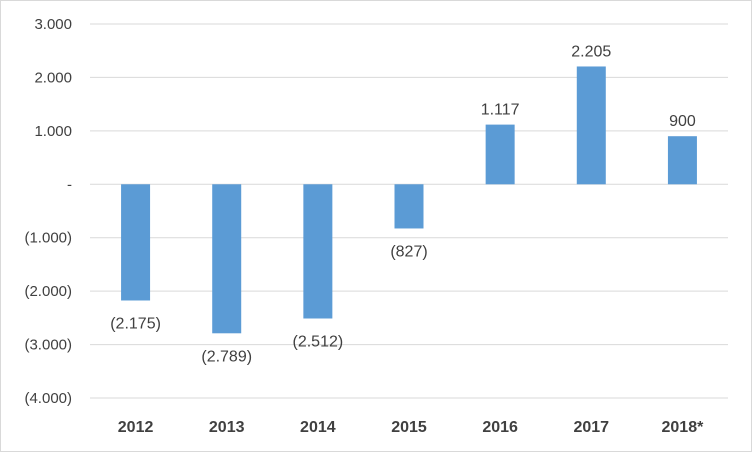 The height and width of the screenshot is (452, 752). What do you see at coordinates (48, 238) in the screenshot?
I see `y-tick-label: (1.000)` at bounding box center [48, 238].